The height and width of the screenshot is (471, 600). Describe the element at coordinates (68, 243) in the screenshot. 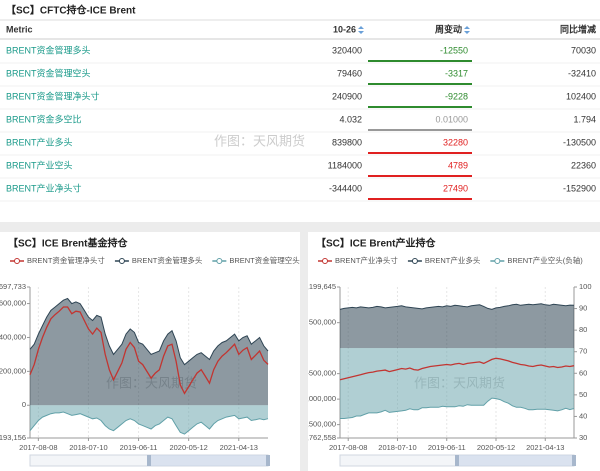

I see `chart-title: 【SC】ICE Brent基金持仓` at that location.